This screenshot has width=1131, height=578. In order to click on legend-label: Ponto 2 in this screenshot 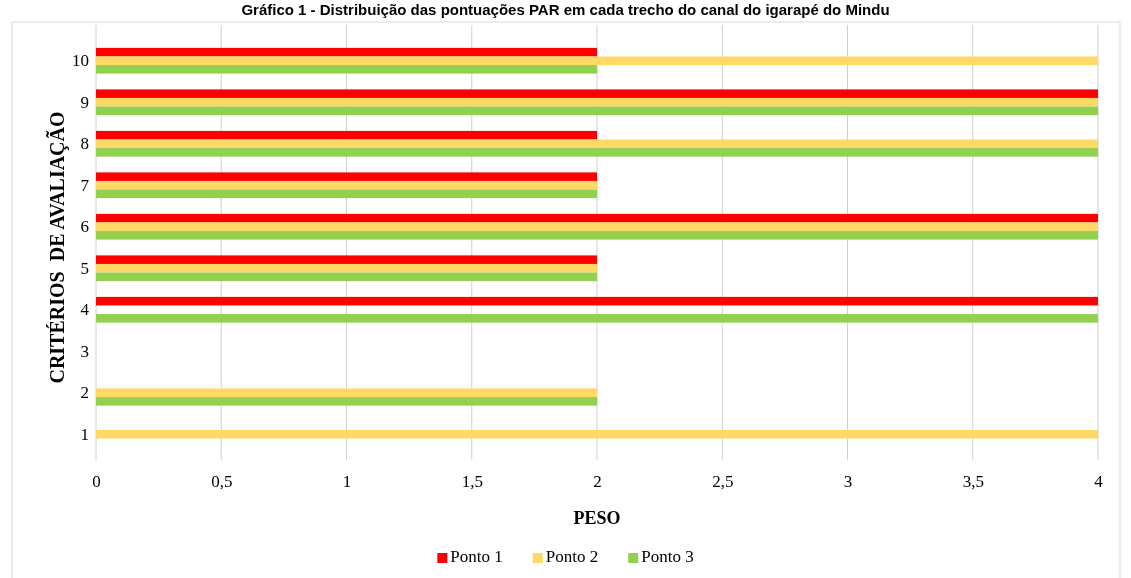, I will do `click(572, 556)`.